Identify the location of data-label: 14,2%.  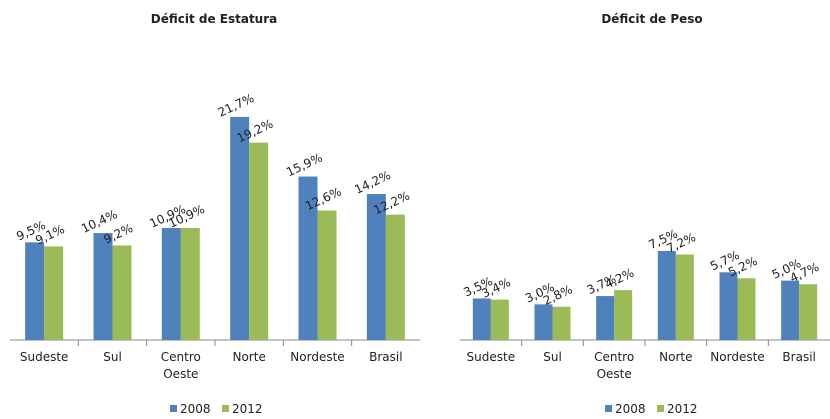
(372, 182).